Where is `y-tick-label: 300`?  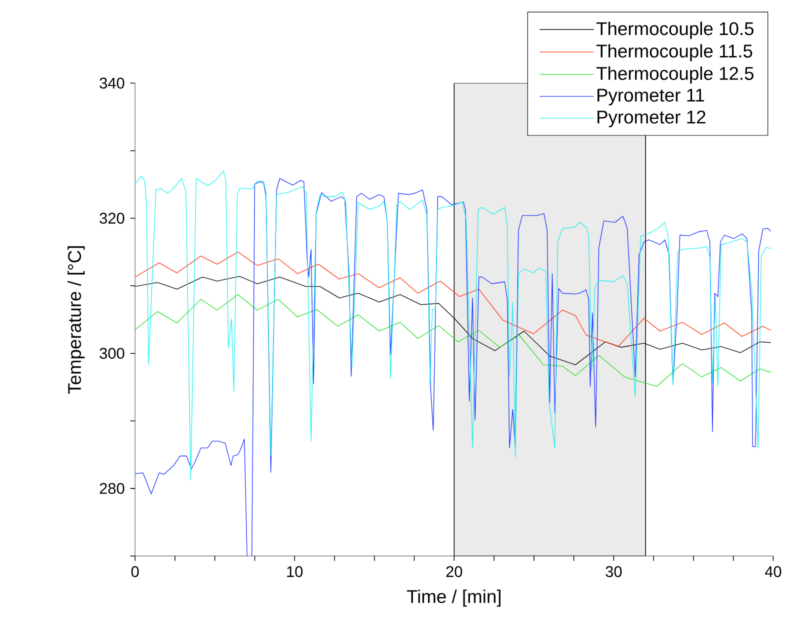
y-tick-label: 300 is located at coordinates (112, 353).